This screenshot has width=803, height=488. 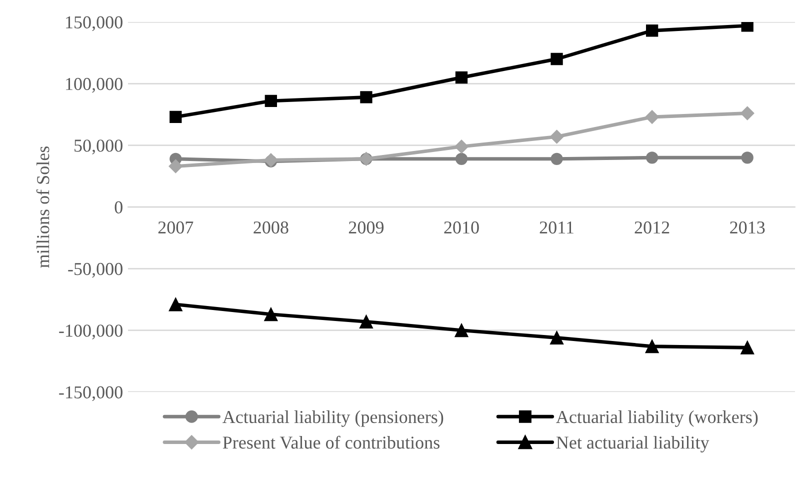 I want to click on x-tick-label: 2012, so click(x=652, y=227).